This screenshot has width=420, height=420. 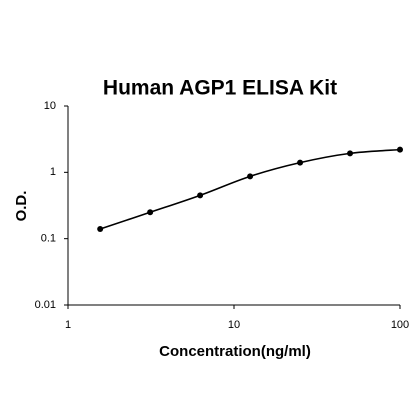 I want to click on y-tick-label: 10, so click(x=50, y=106).